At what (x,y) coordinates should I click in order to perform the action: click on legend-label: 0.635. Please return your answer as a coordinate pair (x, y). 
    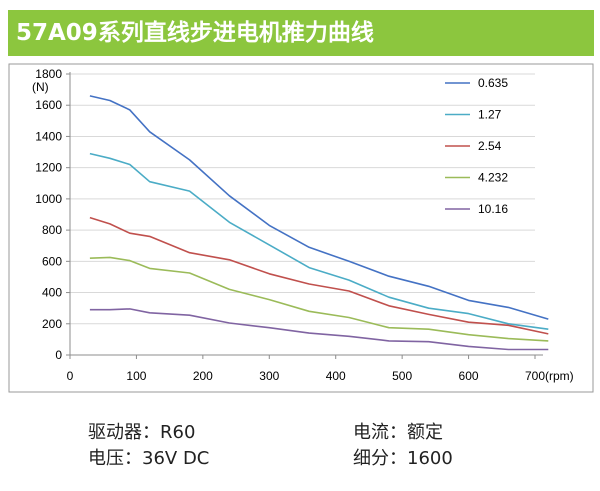
    Looking at the image, I should click on (493, 83).